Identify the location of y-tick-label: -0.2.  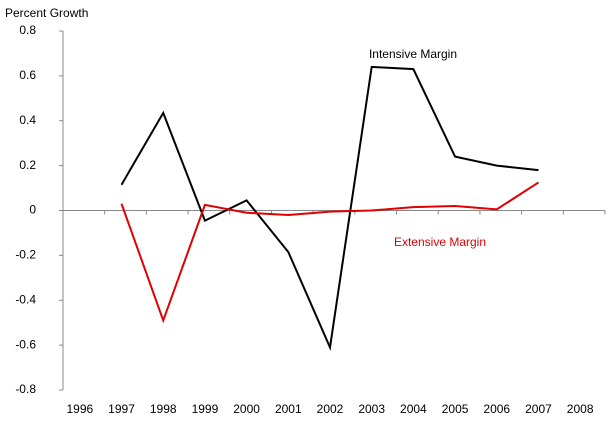
(25, 255).